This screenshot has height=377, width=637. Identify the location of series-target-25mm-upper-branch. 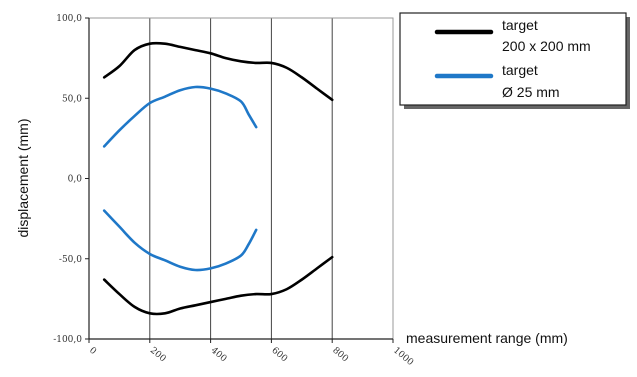
(180, 116).